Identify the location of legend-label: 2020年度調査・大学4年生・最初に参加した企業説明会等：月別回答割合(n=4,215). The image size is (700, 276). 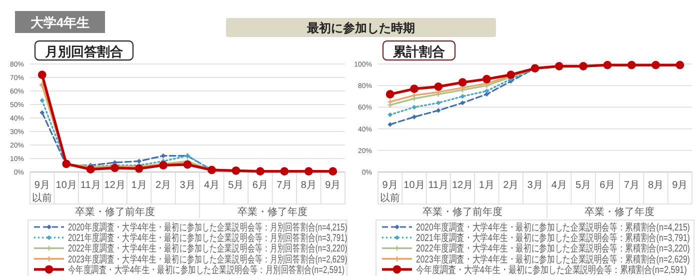
(208, 227).